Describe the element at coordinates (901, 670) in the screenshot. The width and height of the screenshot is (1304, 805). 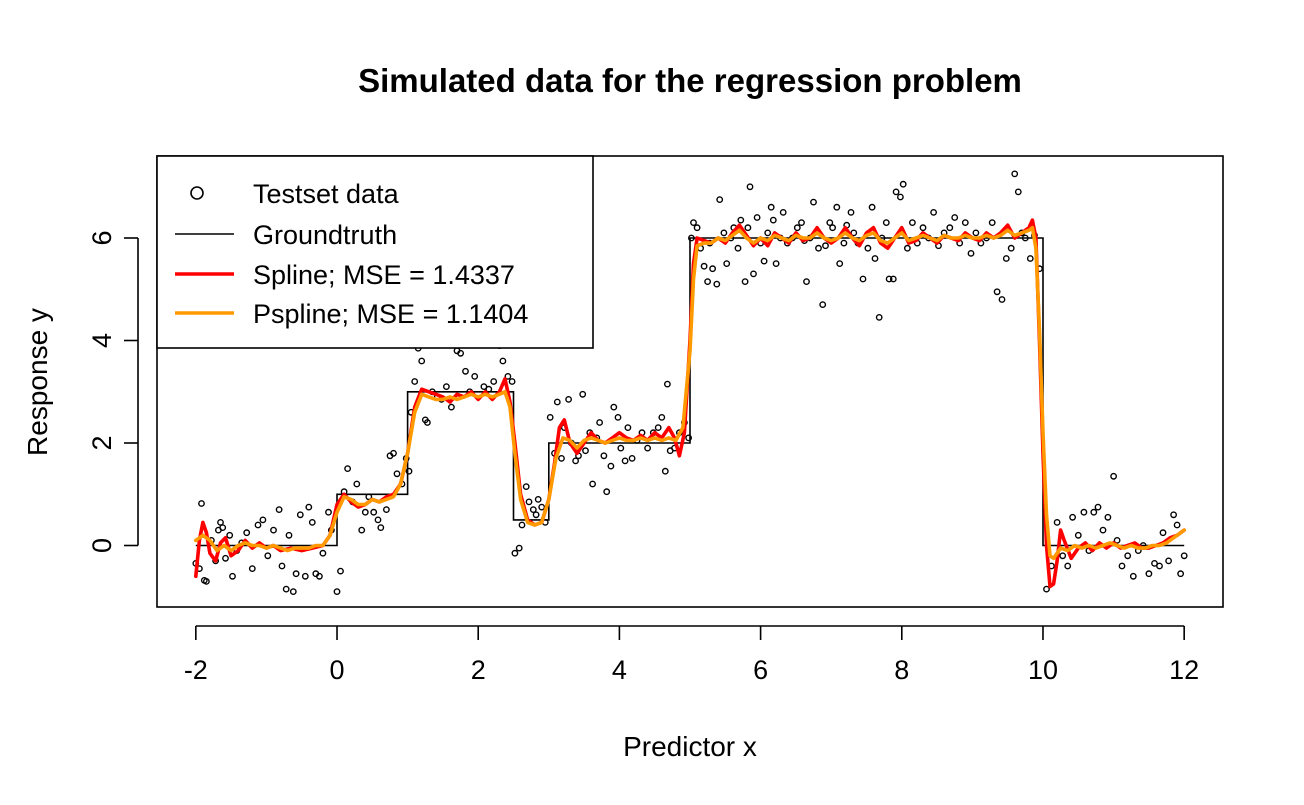
I see `x-tick-label: 8` at that location.